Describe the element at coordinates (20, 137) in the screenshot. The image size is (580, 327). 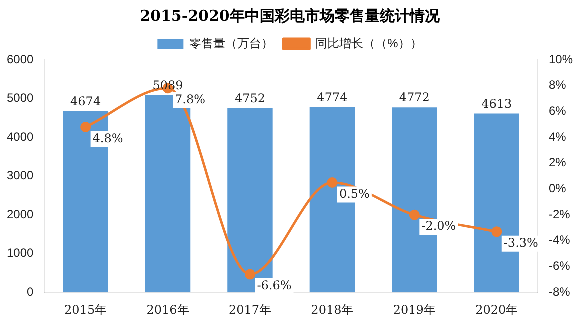
I see `y-tick-label: 4000` at that location.